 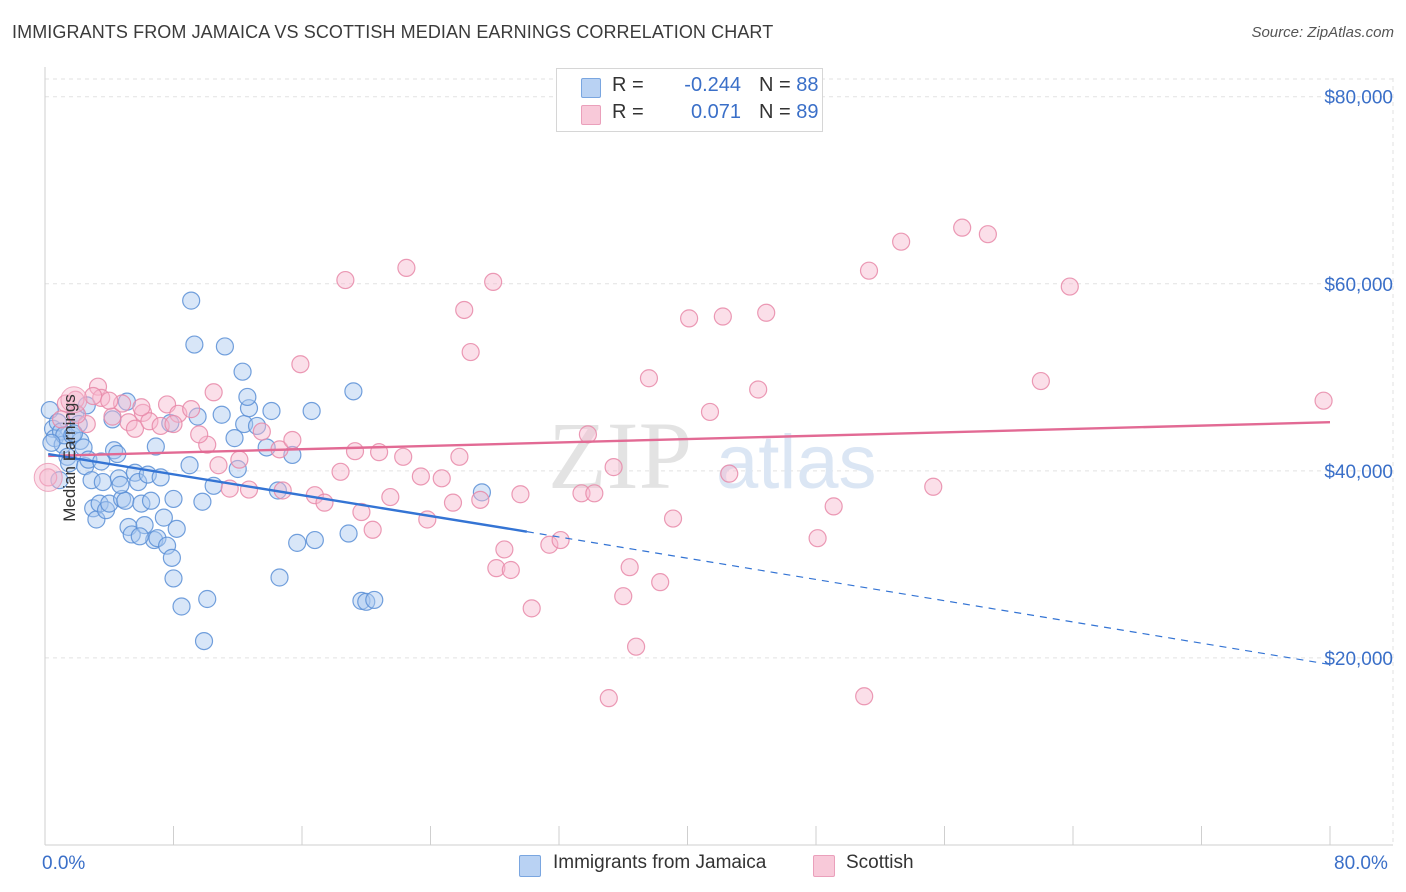 I want to click on legend-item-jamaica: Immigrants from Jamaica, so click(x=659, y=865).